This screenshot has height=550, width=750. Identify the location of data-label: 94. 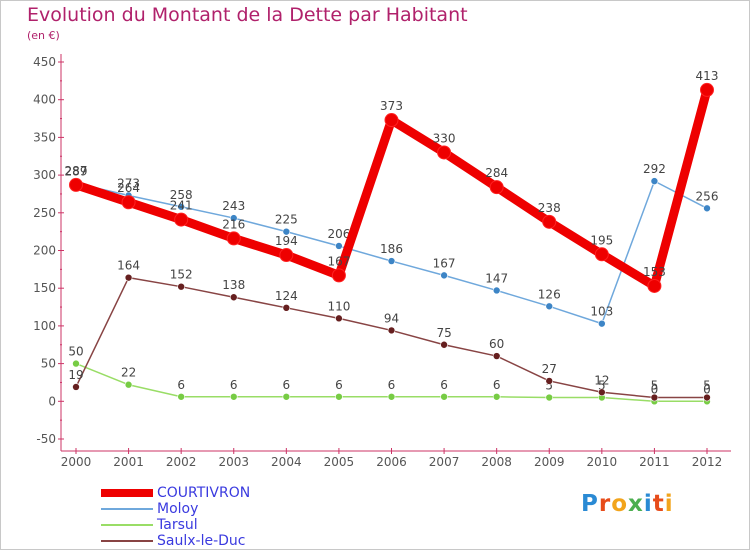
(391, 318).